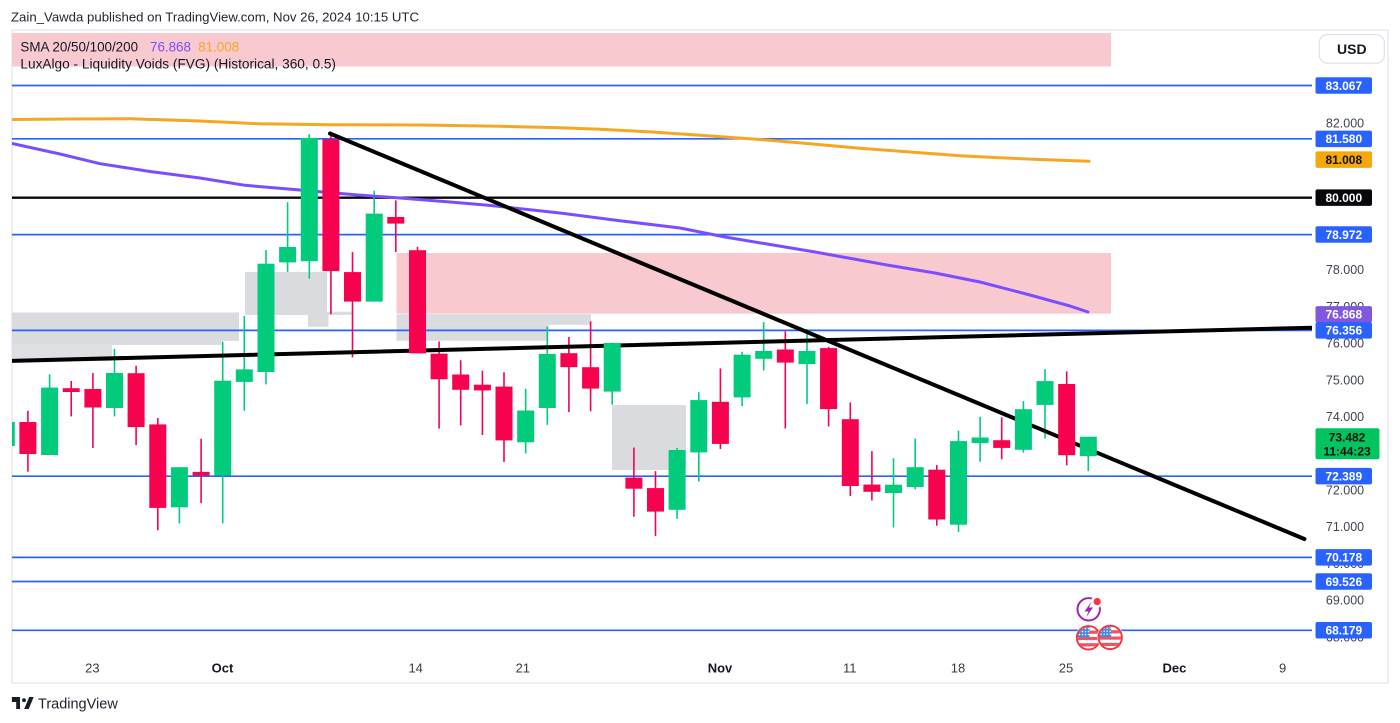 Image resolution: width=1400 pixels, height=723 pixels. Describe the element at coordinates (1352, 49) in the screenshot. I see `svg-text: USD` at that location.